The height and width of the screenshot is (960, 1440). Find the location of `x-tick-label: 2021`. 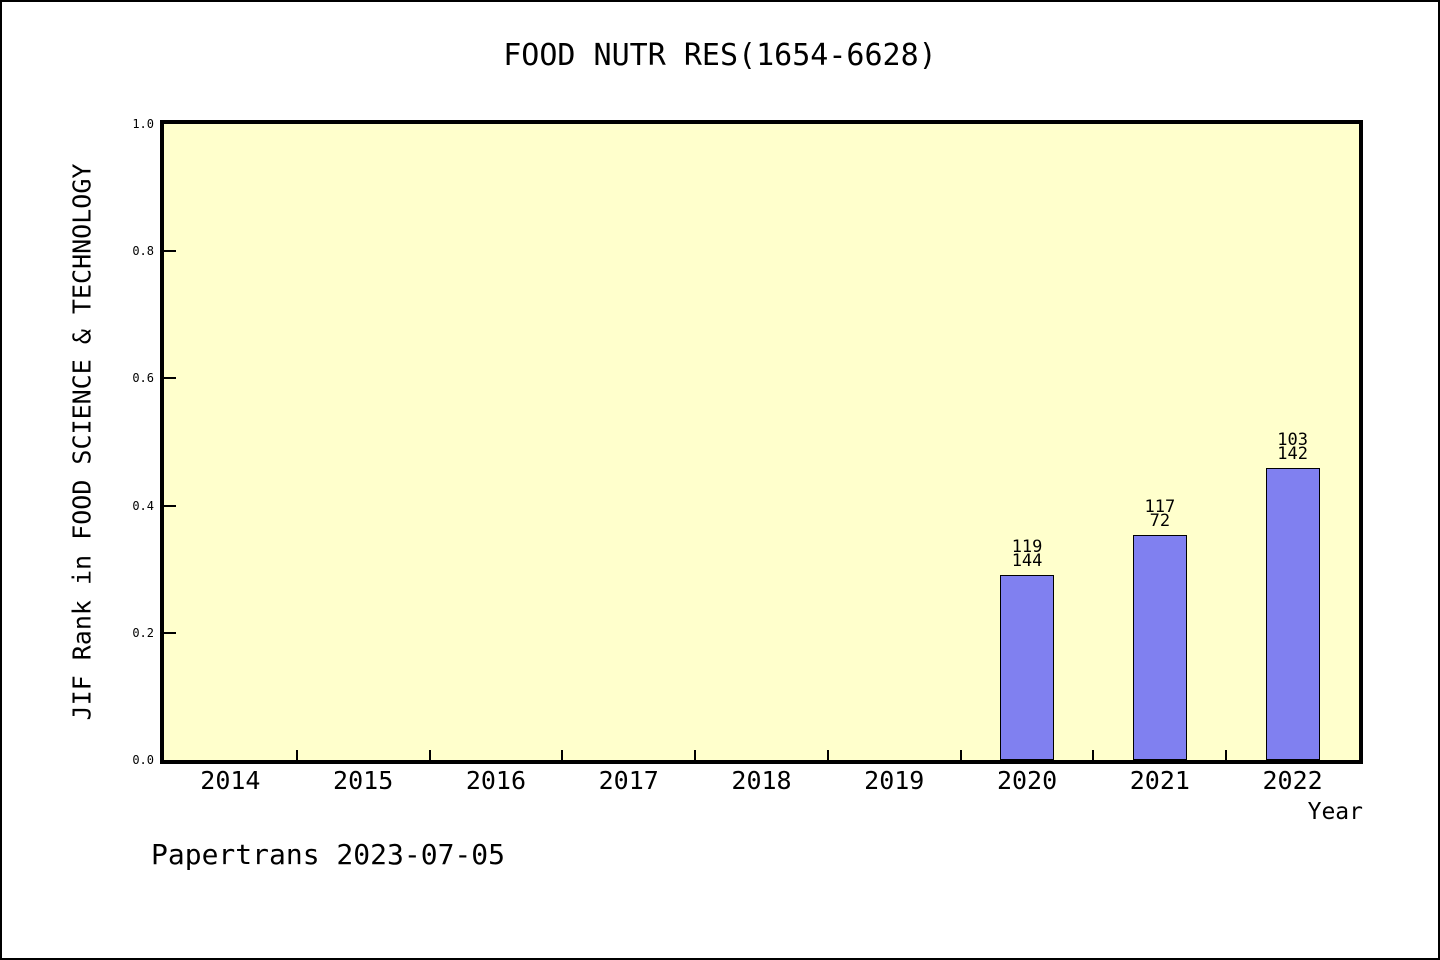

x-tick-label: 2021 is located at coordinates (1159, 780).